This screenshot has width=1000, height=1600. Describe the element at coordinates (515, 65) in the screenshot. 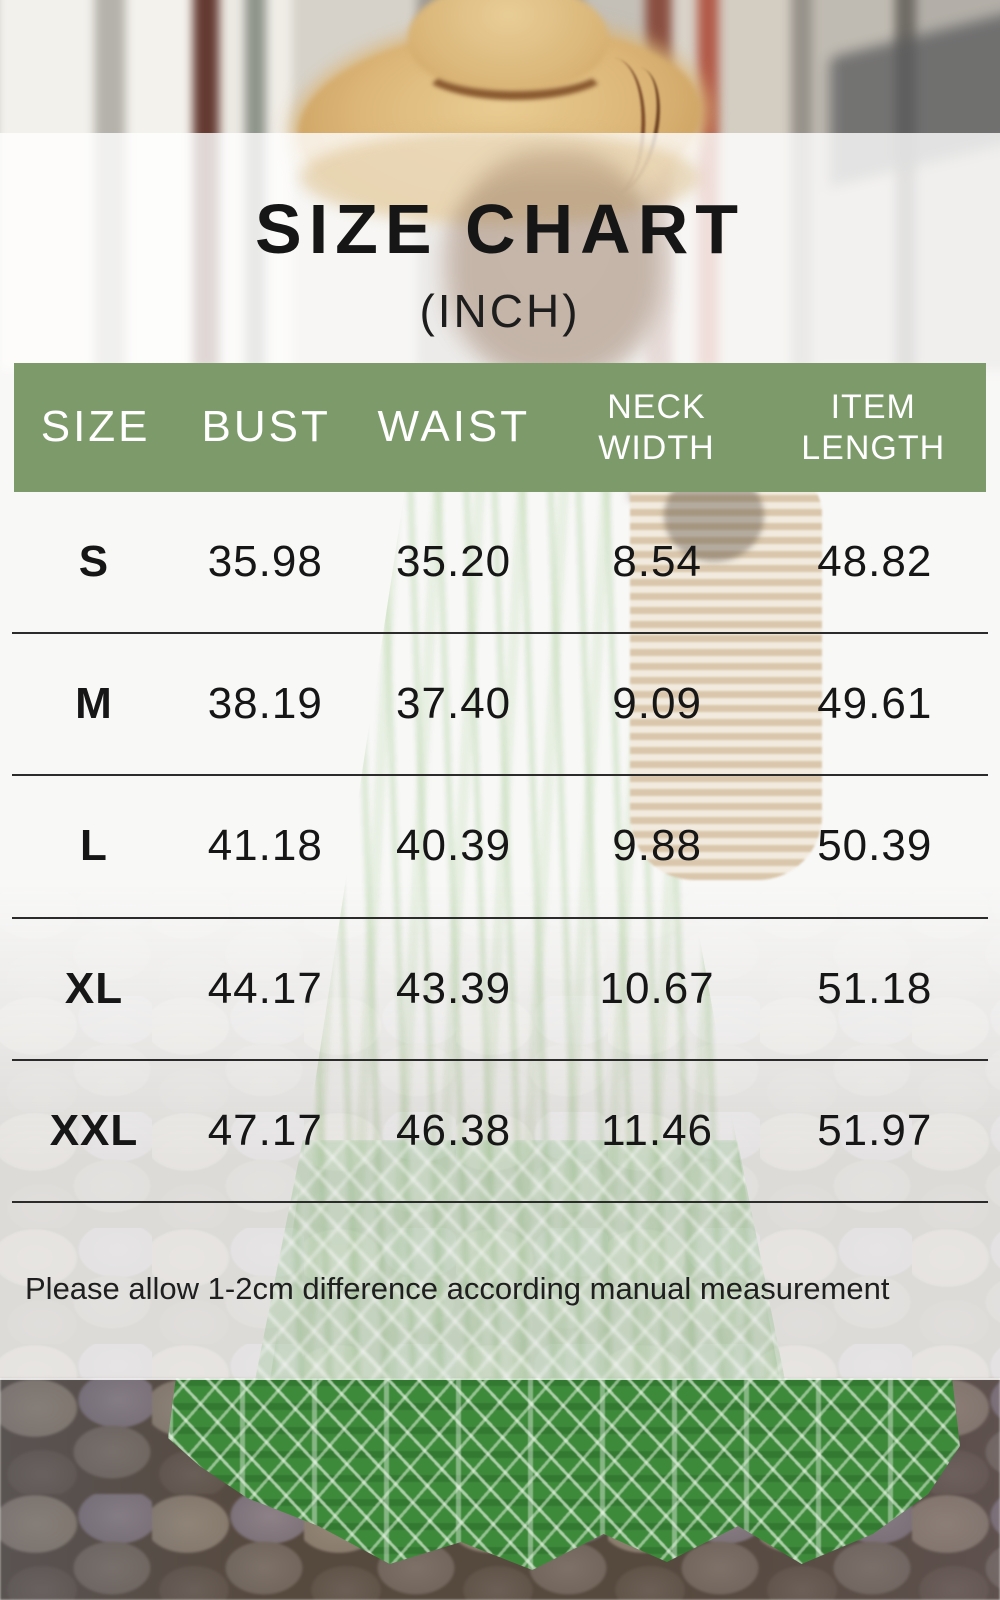

I see `straw-hat-band` at that location.